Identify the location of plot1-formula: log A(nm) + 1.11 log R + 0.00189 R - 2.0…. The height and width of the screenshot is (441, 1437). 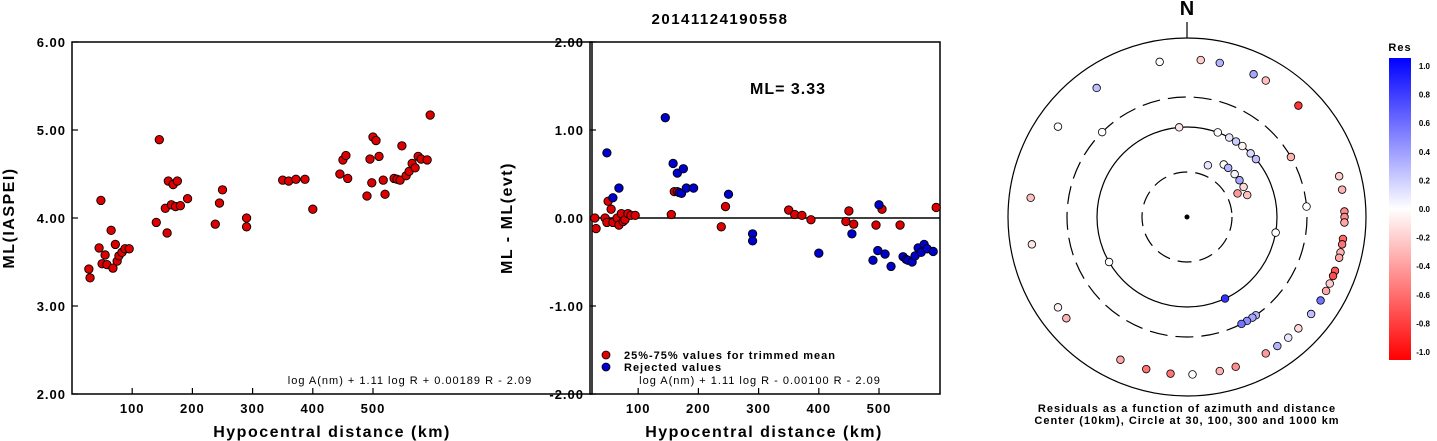
(410, 381).